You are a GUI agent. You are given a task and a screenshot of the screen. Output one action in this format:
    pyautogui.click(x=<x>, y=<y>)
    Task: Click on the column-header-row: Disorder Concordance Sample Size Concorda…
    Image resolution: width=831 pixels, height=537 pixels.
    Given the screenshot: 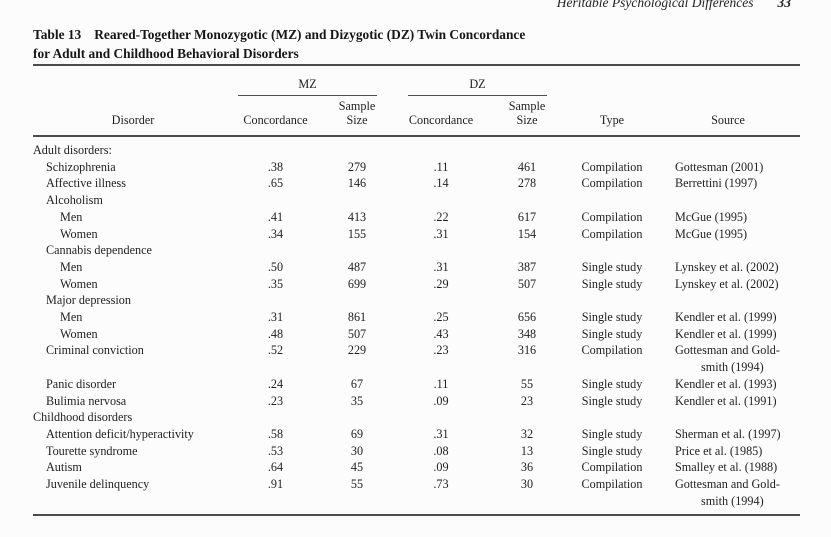 What is the action you would take?
    pyautogui.click(x=416, y=116)
    